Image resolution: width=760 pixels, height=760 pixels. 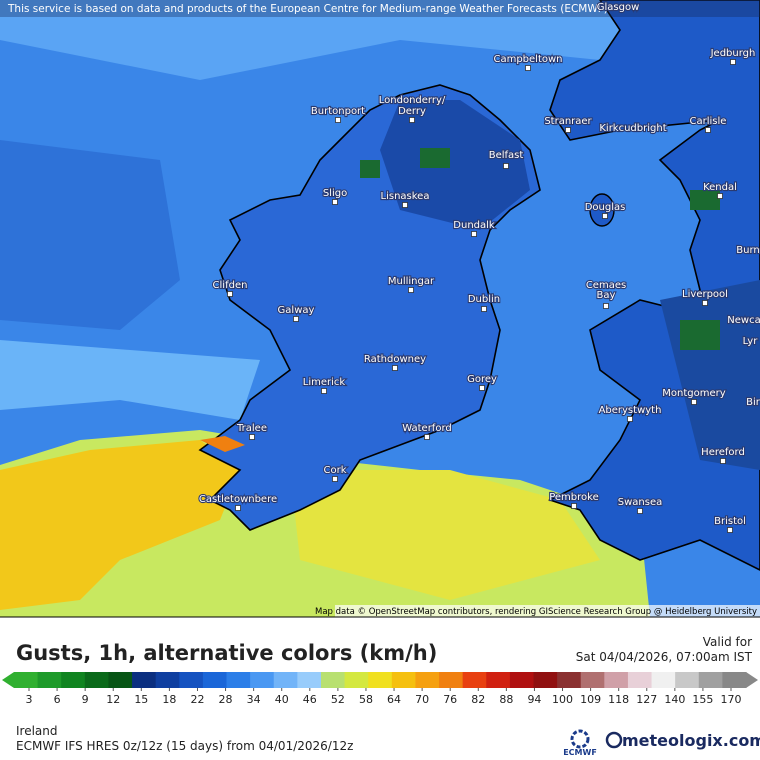 What do you see at coordinates (85, 699) in the screenshot?
I see `tick-label: 9` at bounding box center [85, 699].